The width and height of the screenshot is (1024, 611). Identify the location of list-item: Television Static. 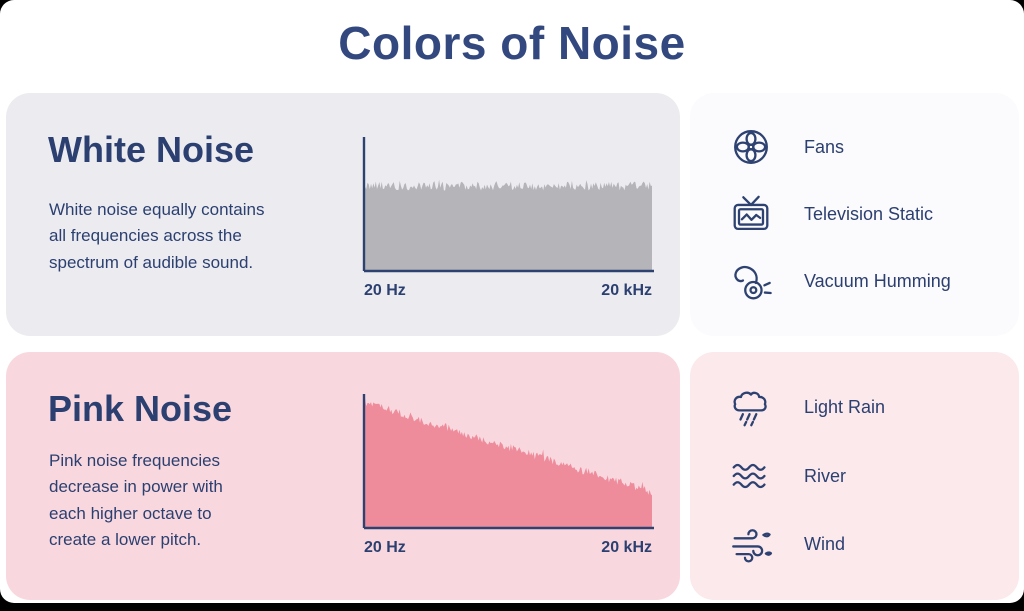
(873, 215).